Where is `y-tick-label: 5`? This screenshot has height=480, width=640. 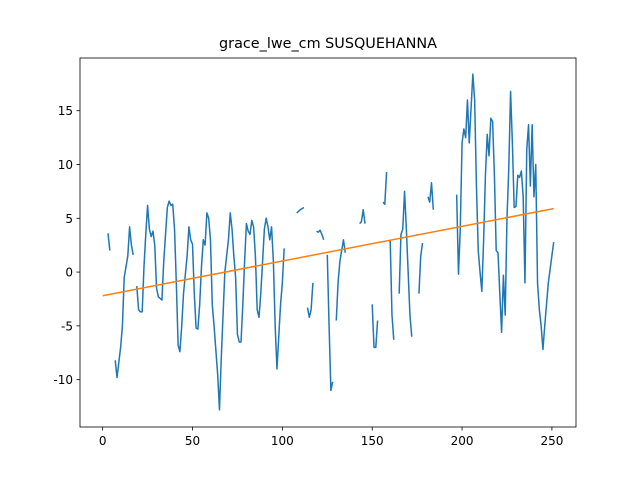 y-tick-label: 5 is located at coordinates (69, 219).